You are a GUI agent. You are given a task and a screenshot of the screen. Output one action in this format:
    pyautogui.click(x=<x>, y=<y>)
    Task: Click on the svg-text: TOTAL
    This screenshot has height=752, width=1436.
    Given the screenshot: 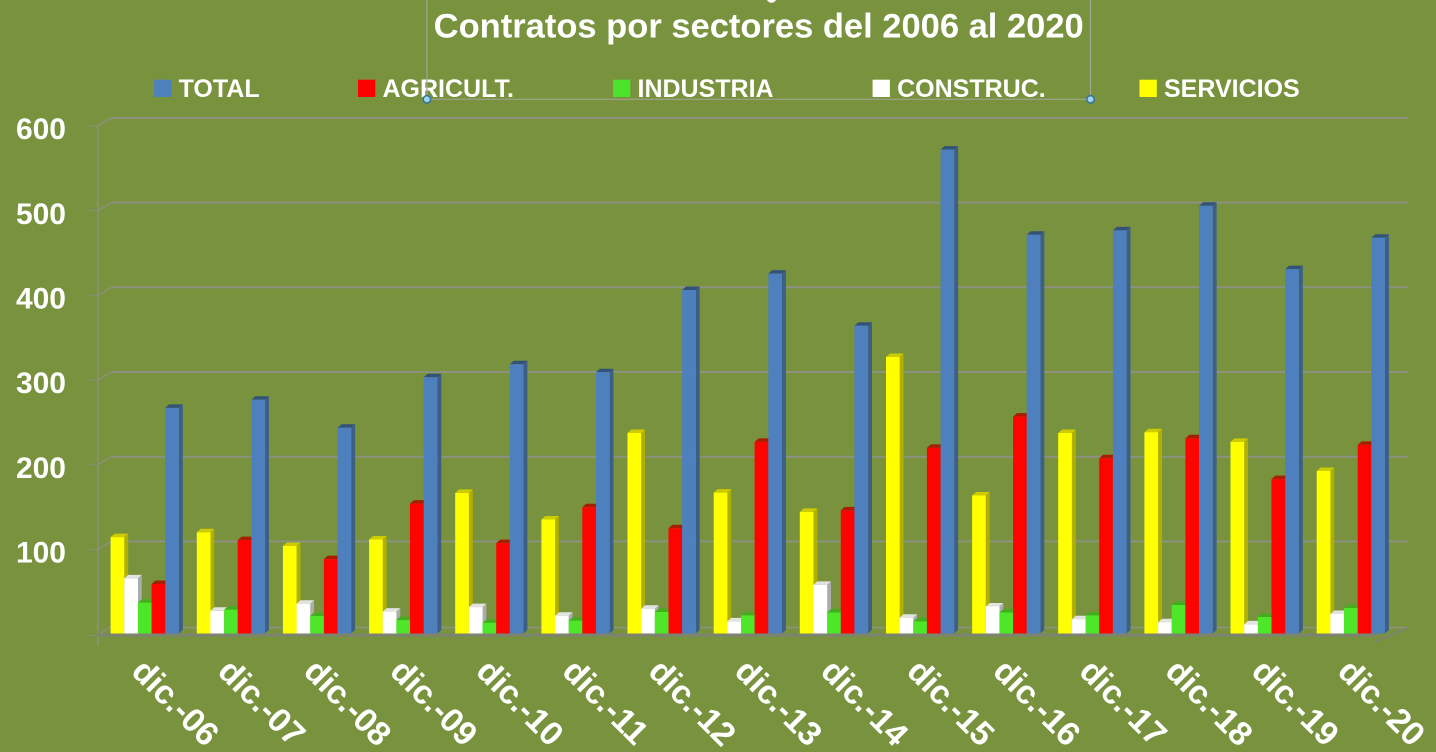 What is the action you would take?
    pyautogui.click(x=219, y=89)
    